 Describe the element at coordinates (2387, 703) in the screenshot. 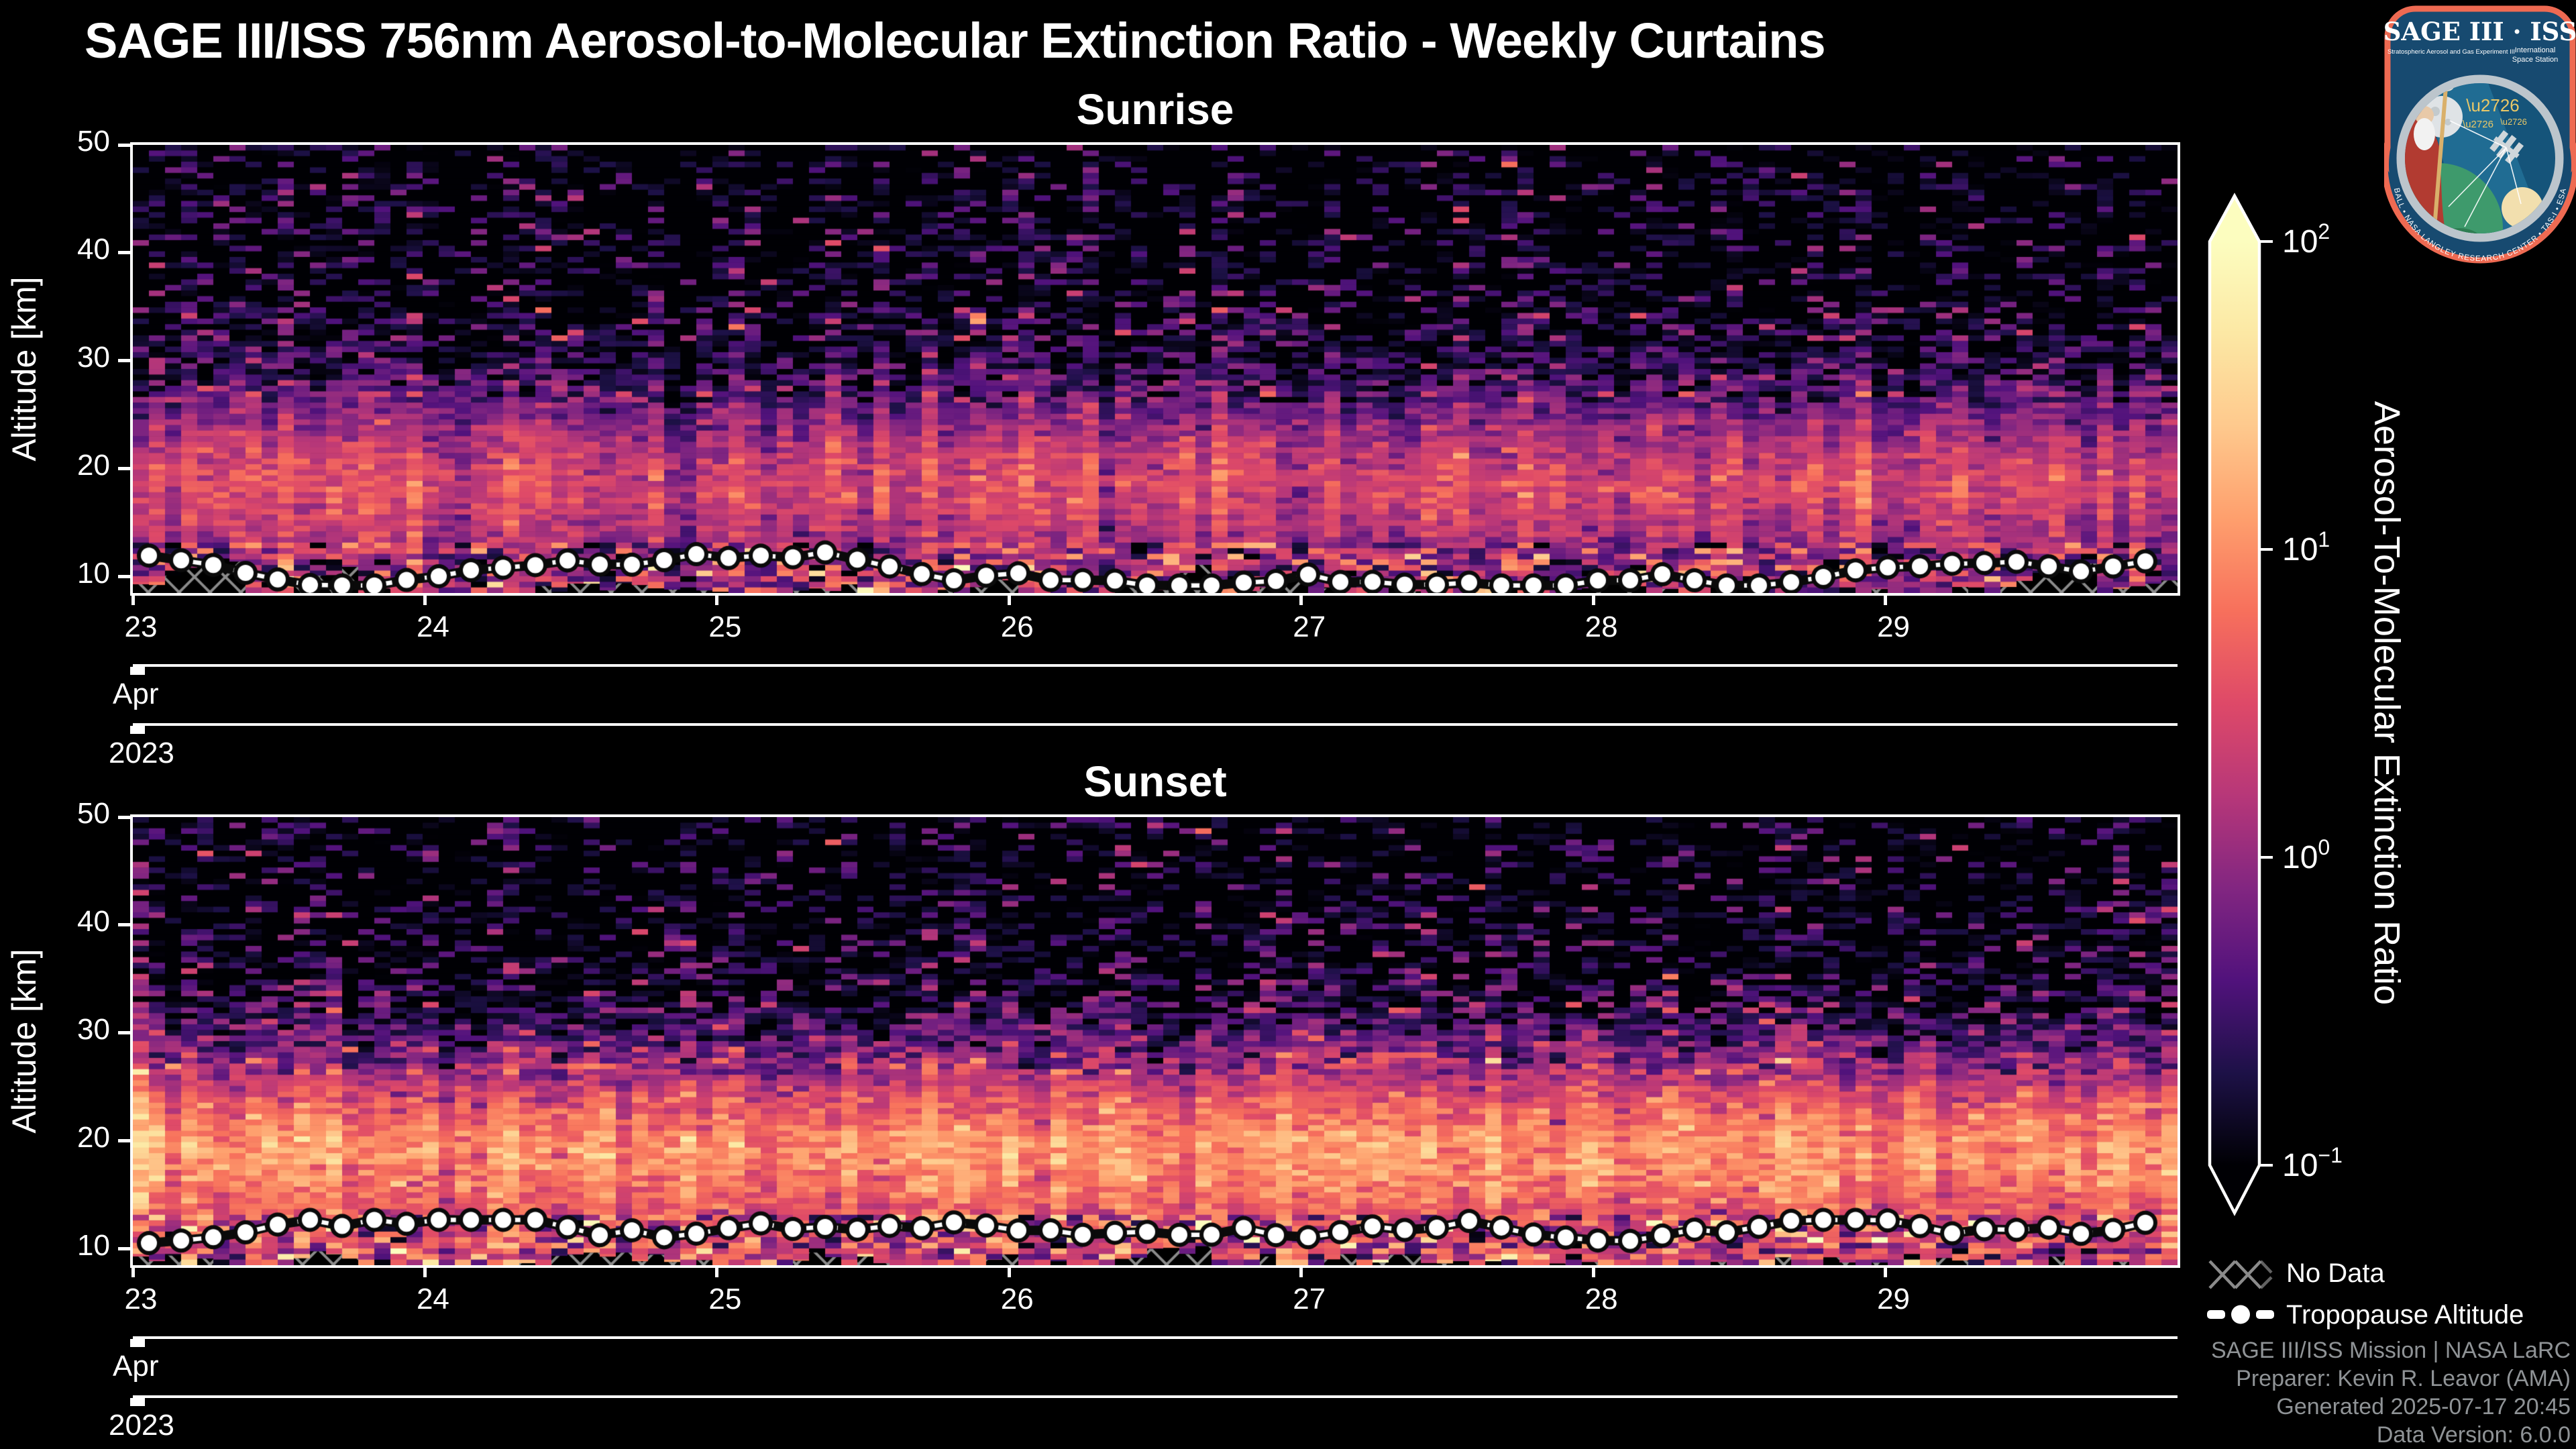

I see `colorbar-label: Aerosol-To-Molecular Extinction Ratio` at that location.